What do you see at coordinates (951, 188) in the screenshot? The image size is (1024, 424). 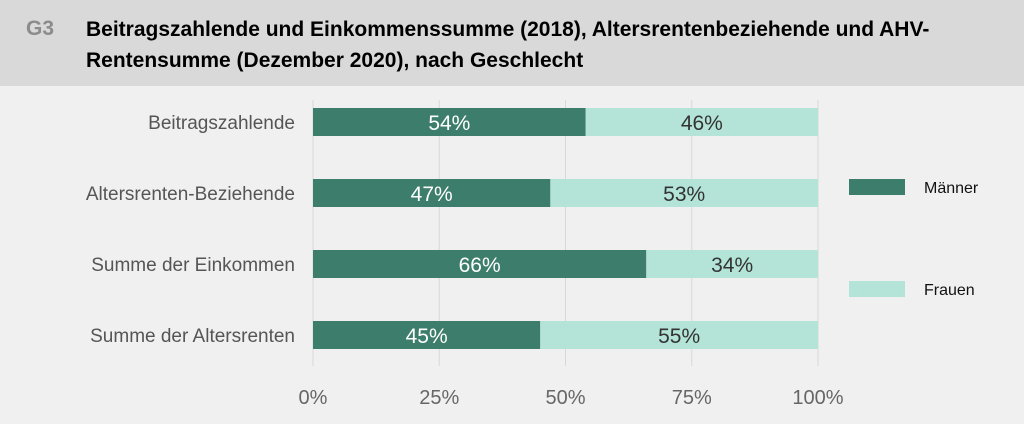 I see `legend-label: Männer` at bounding box center [951, 188].